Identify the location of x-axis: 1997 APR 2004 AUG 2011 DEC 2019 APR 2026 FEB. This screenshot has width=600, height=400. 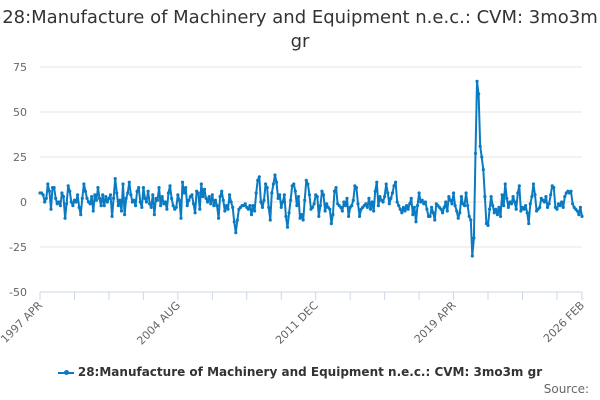
(293, 319).